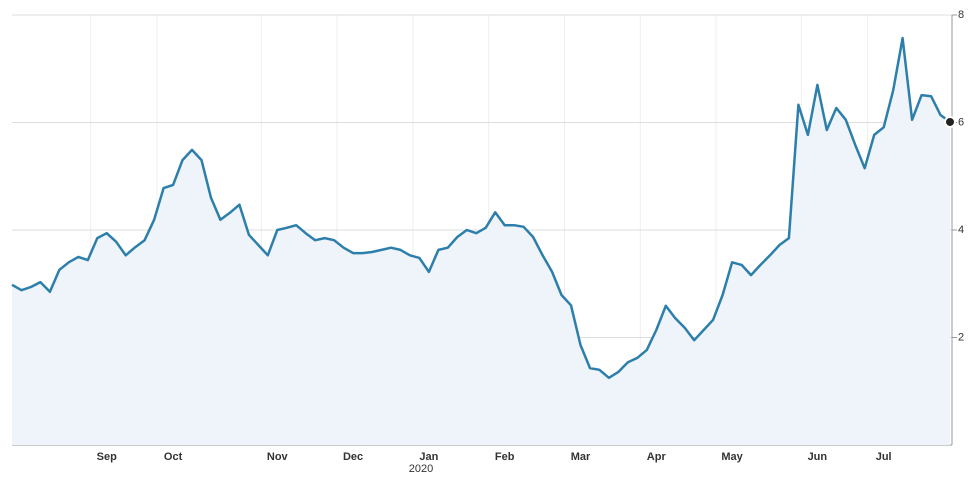  I want to click on x-tick-label: Jul, so click(884, 457).